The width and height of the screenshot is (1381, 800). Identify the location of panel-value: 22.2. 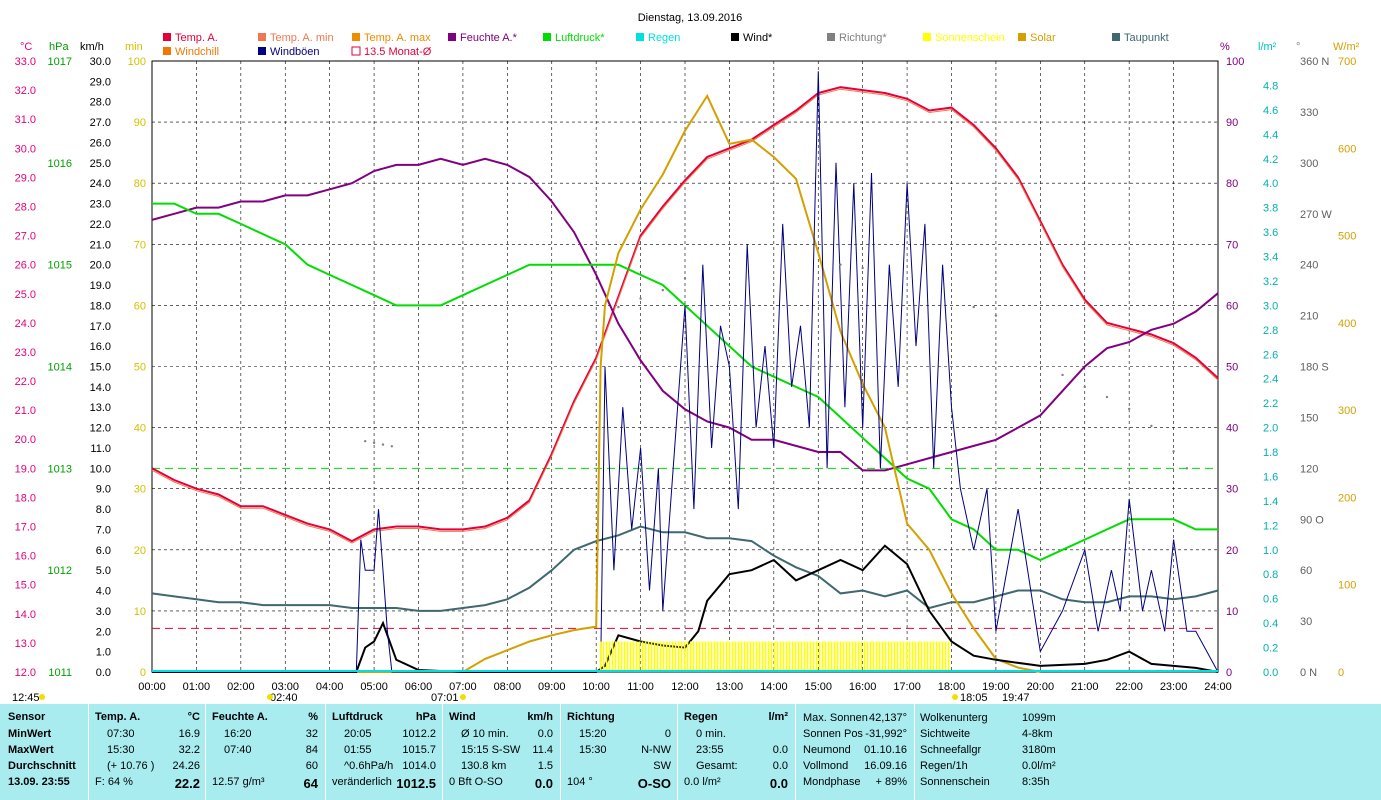
(187, 783).